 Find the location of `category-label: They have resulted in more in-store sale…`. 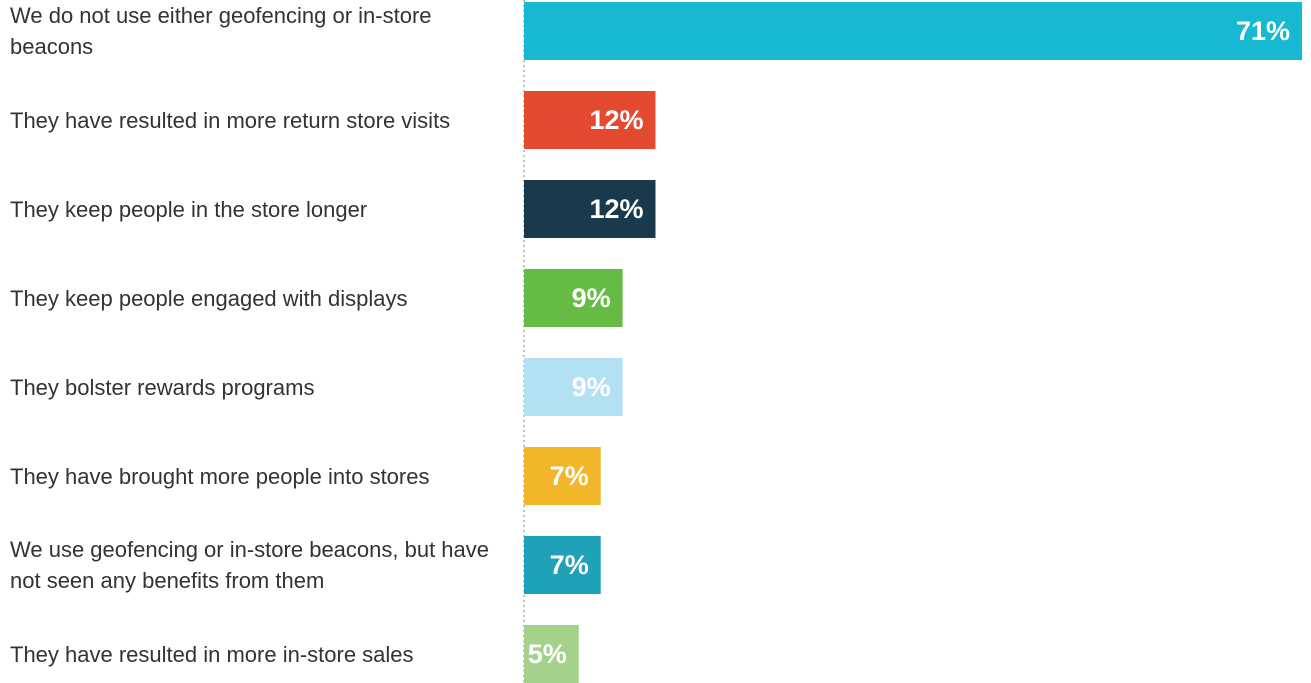

category-label: They have resulted in more in-store sale… is located at coordinates (212, 654).